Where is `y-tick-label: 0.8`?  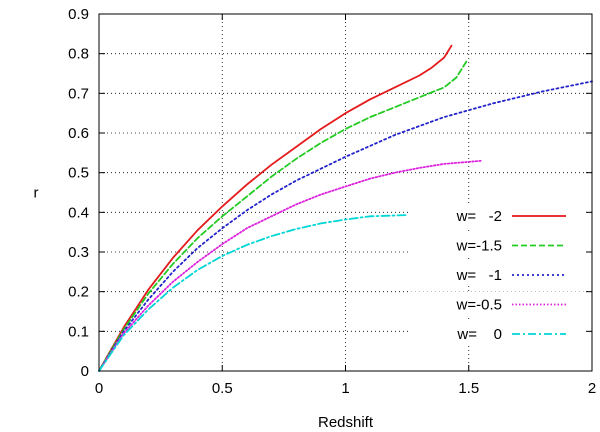
y-tick-label: 0.8 is located at coordinates (78, 54).